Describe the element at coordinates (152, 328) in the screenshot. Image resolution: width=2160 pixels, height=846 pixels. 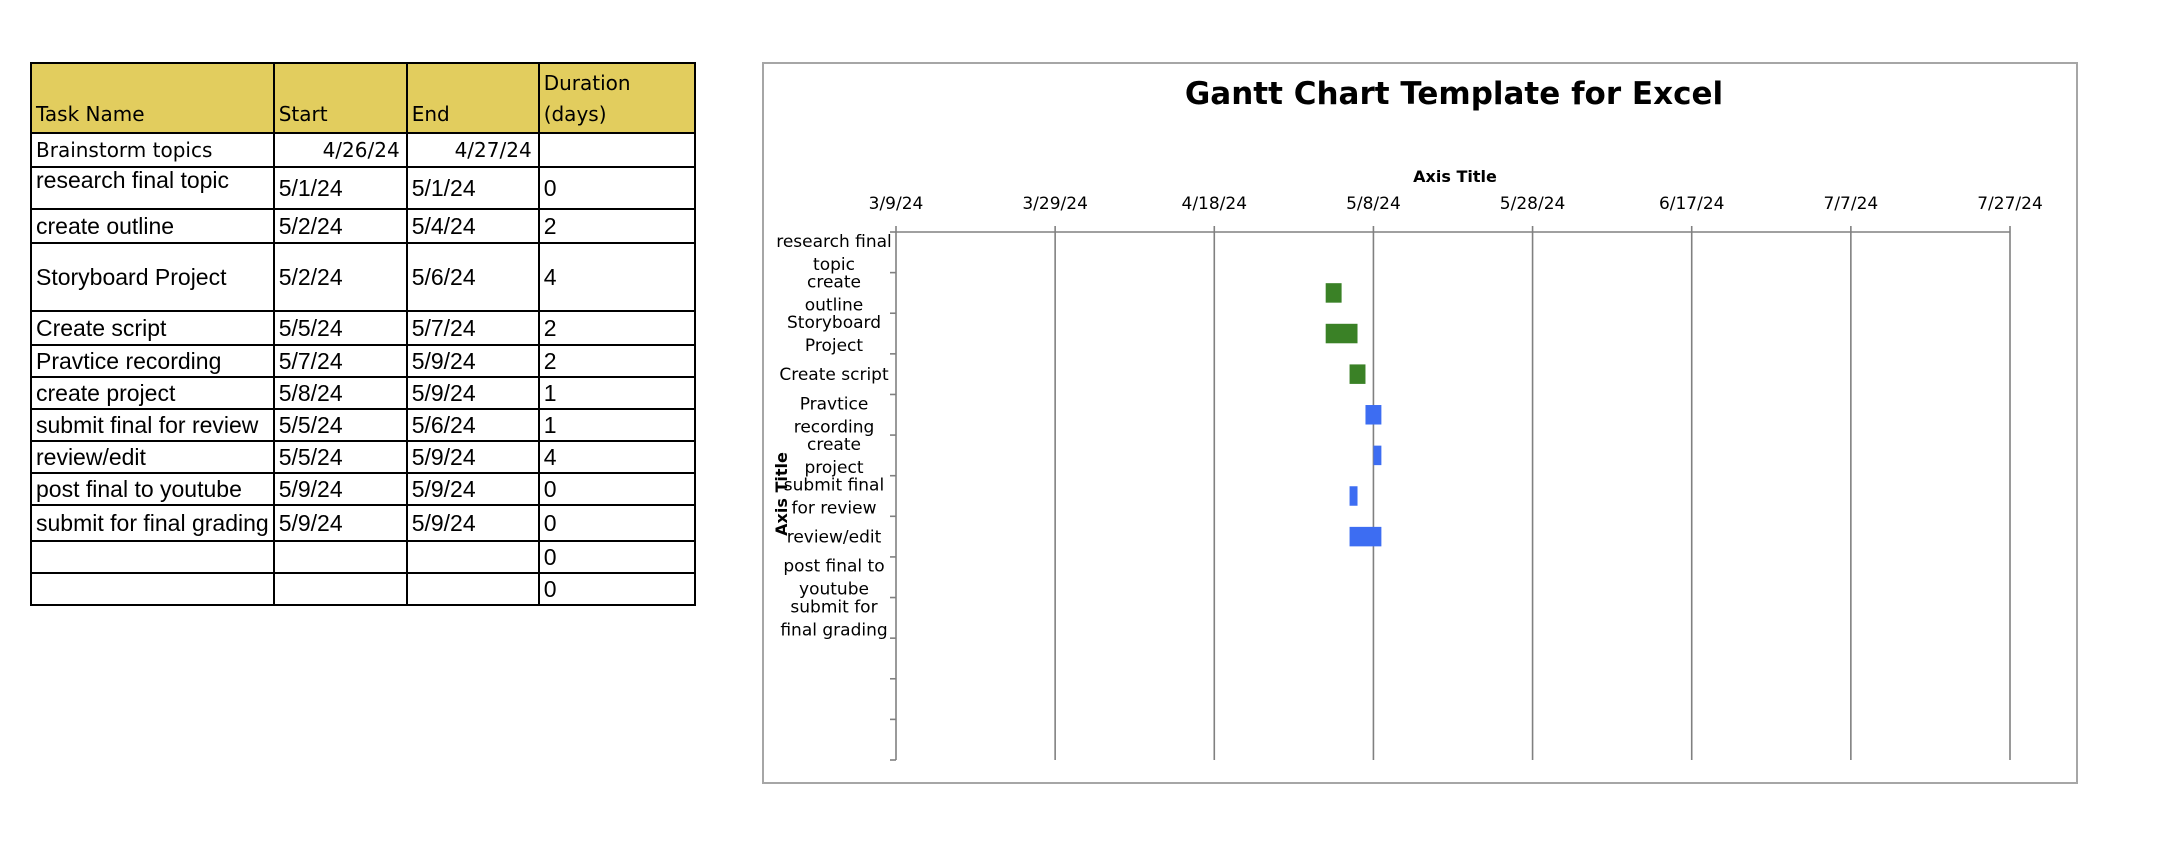
I see `cell-task-name: Create script` at that location.